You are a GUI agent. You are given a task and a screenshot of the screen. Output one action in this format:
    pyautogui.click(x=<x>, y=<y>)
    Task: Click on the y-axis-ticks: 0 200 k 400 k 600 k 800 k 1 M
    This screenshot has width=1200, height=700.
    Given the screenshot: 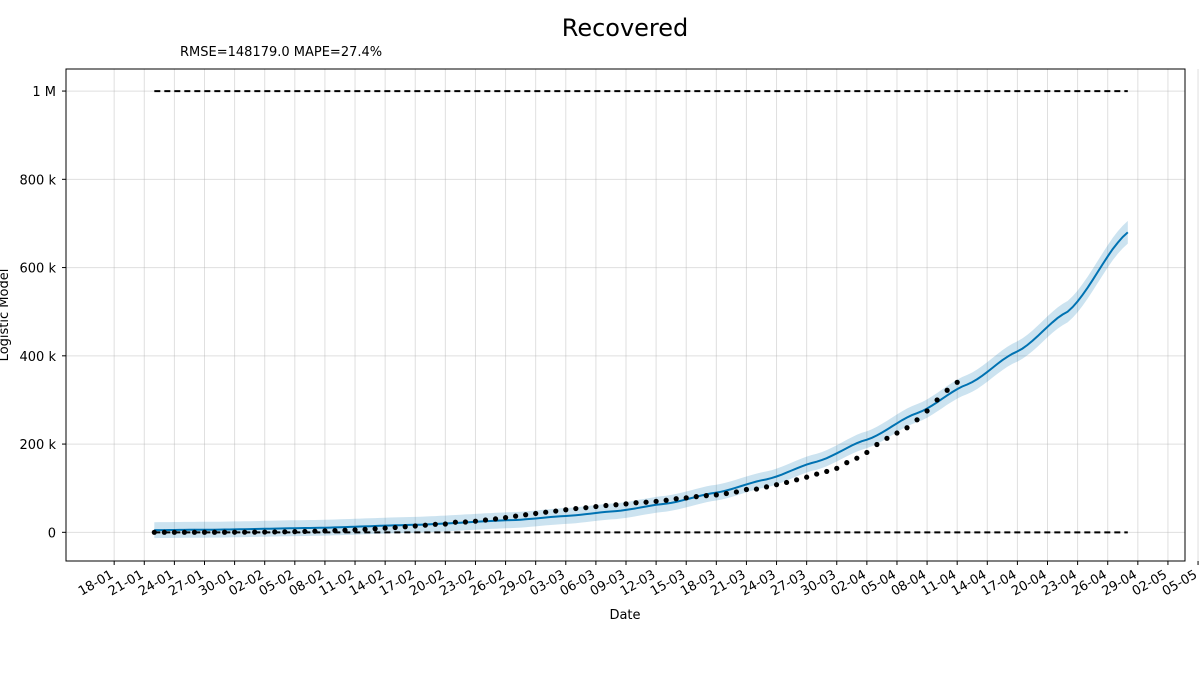 What is the action you would take?
    pyautogui.click(x=43, y=313)
    